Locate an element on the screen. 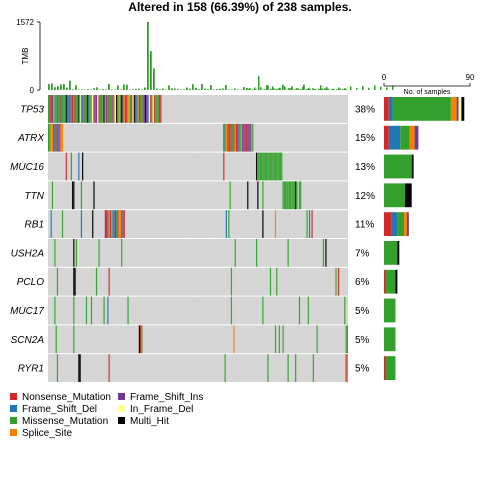 This screenshot has width=480, height=480. legend-label: Missense_Mutation is located at coordinates (65, 421).